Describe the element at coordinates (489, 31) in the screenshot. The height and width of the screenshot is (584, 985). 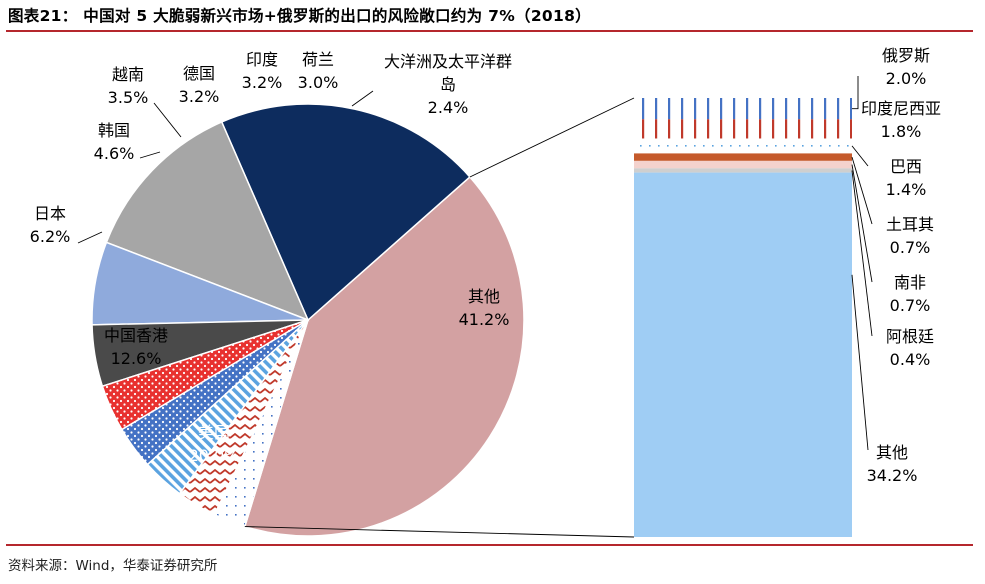
I see `title-rule` at that location.